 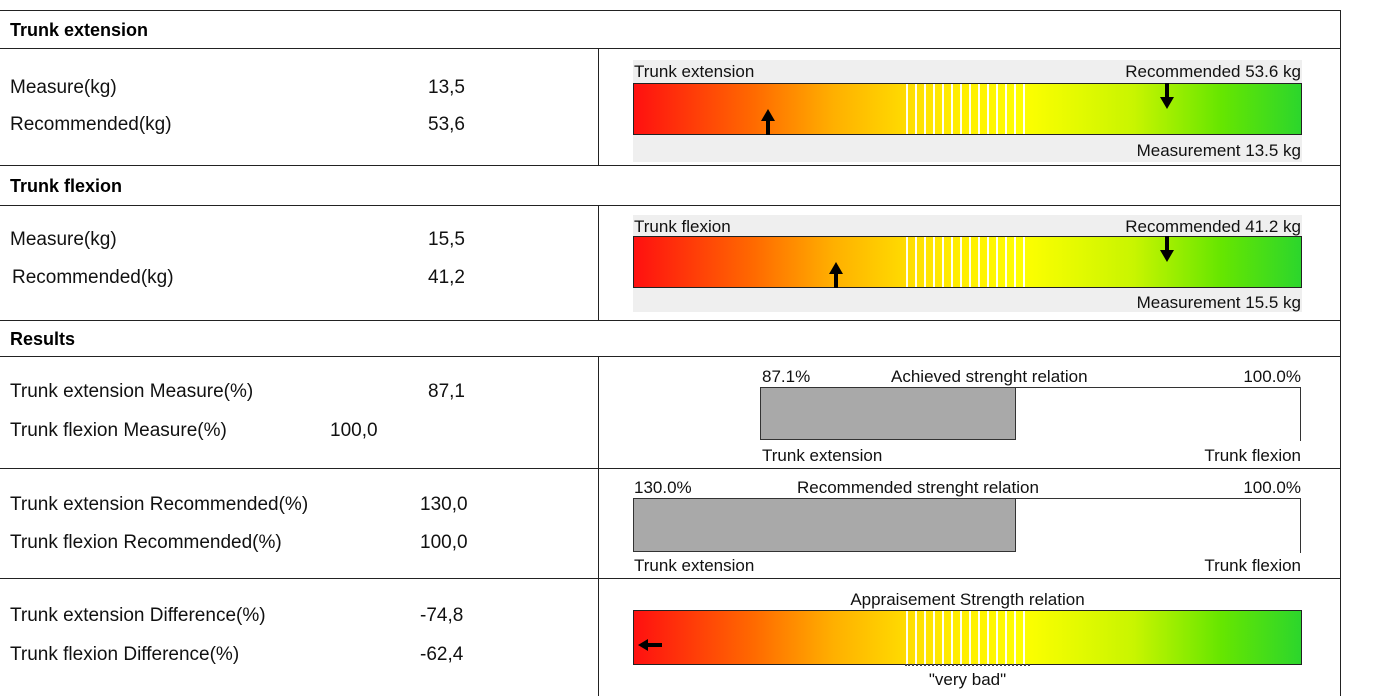 I want to click on row-label: Trunk flexion Measure(%), so click(x=118, y=430).